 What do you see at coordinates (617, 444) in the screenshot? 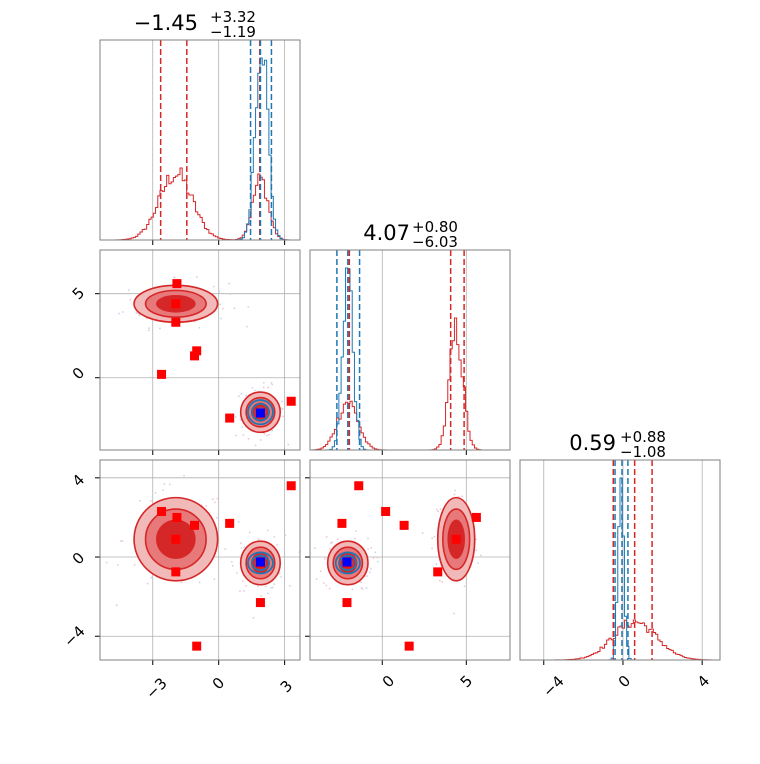
I see `title-p3: 0.59 +0.88 −1.08` at bounding box center [617, 444].